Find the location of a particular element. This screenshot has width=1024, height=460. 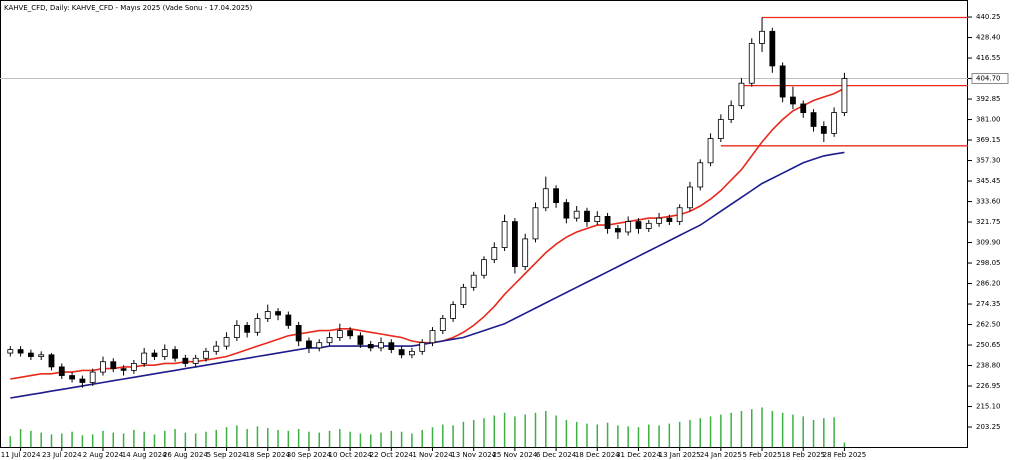

x-tick-label: 1 Nov 2024 is located at coordinates (432, 455).